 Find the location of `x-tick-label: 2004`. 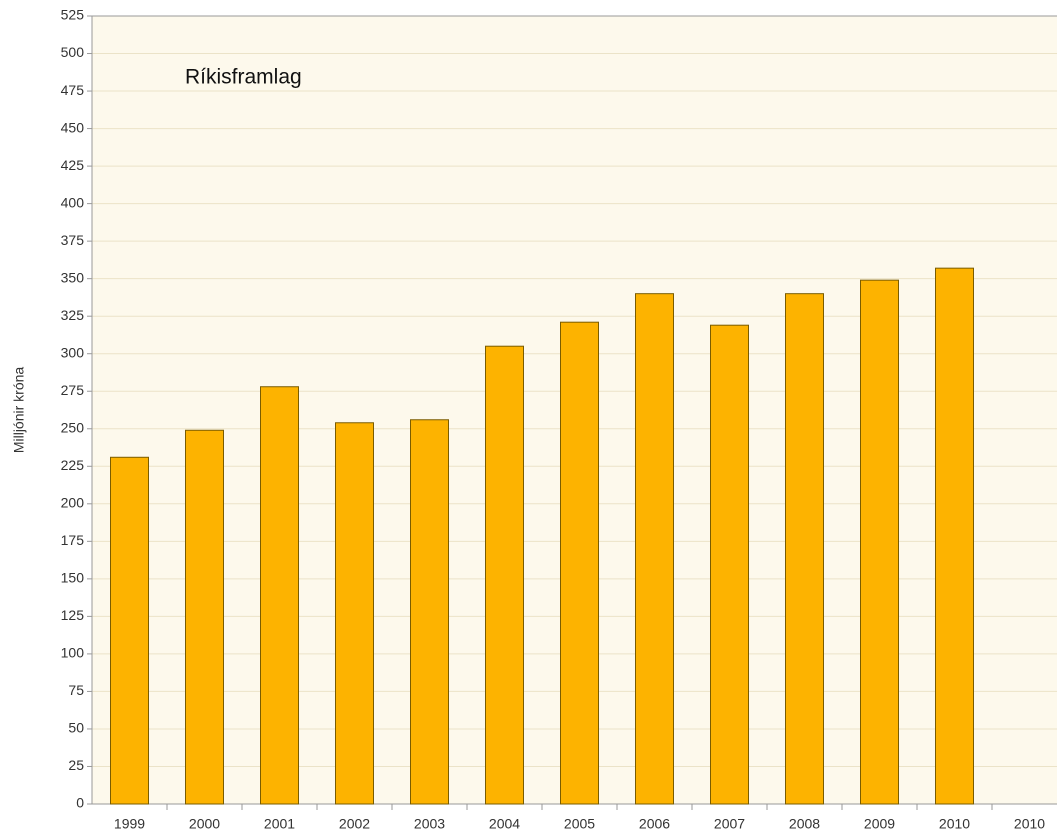

x-tick-label: 2004 is located at coordinates (504, 824).